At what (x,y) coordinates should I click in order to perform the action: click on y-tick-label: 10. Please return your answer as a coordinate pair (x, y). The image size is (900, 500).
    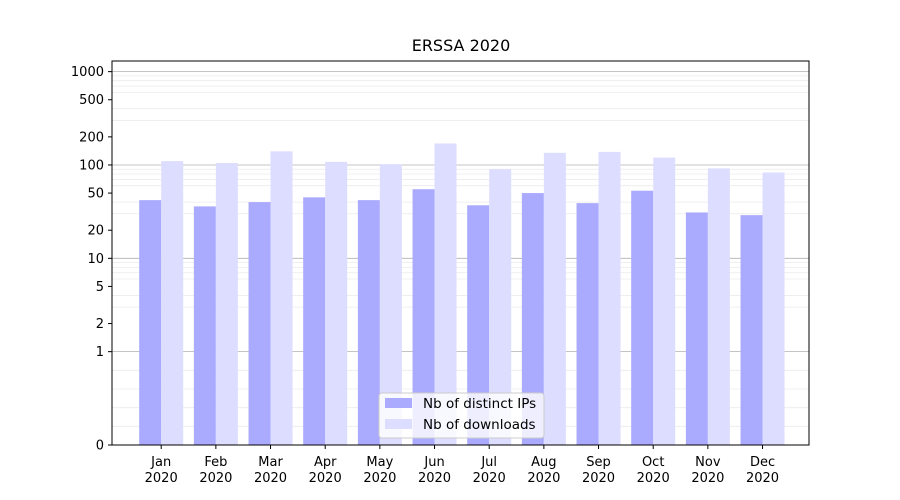
    Looking at the image, I should click on (95, 259).